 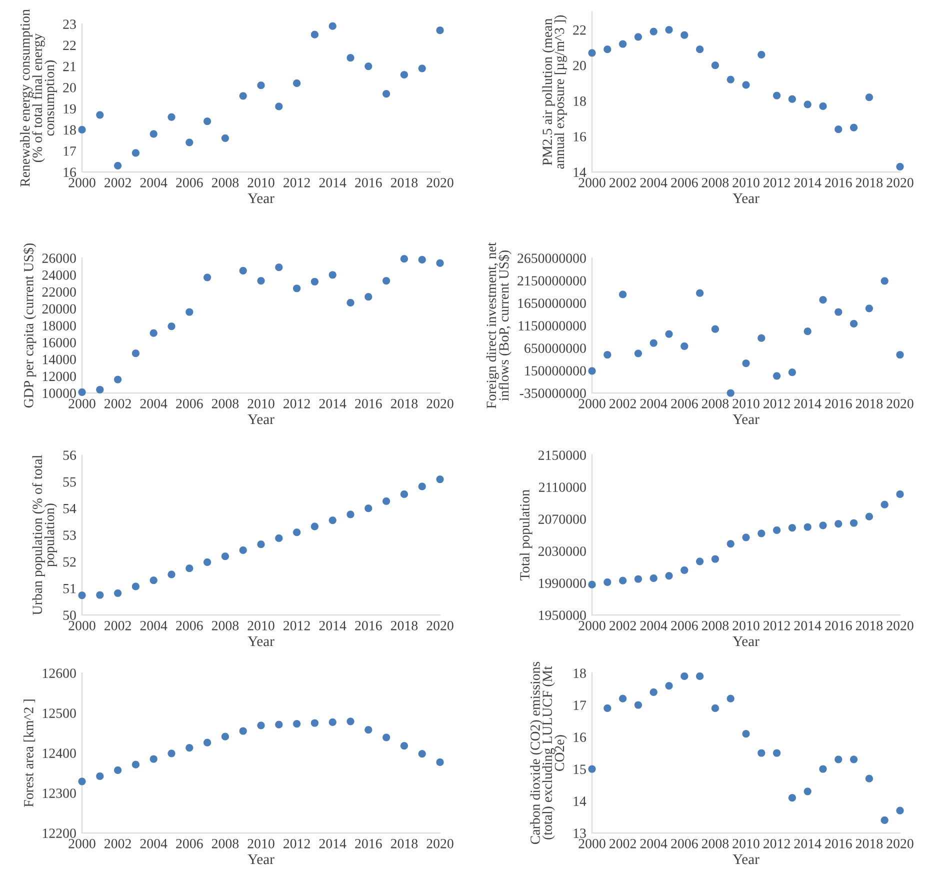 I want to click on y-tick-label: 56, so click(x=69, y=455).